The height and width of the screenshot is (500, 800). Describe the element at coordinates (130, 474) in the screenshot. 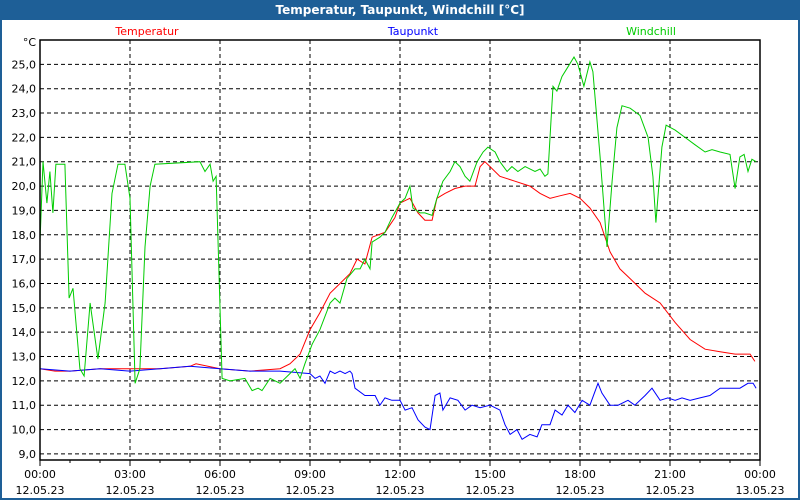

I see `x-tick-label-time: 03:00` at that location.